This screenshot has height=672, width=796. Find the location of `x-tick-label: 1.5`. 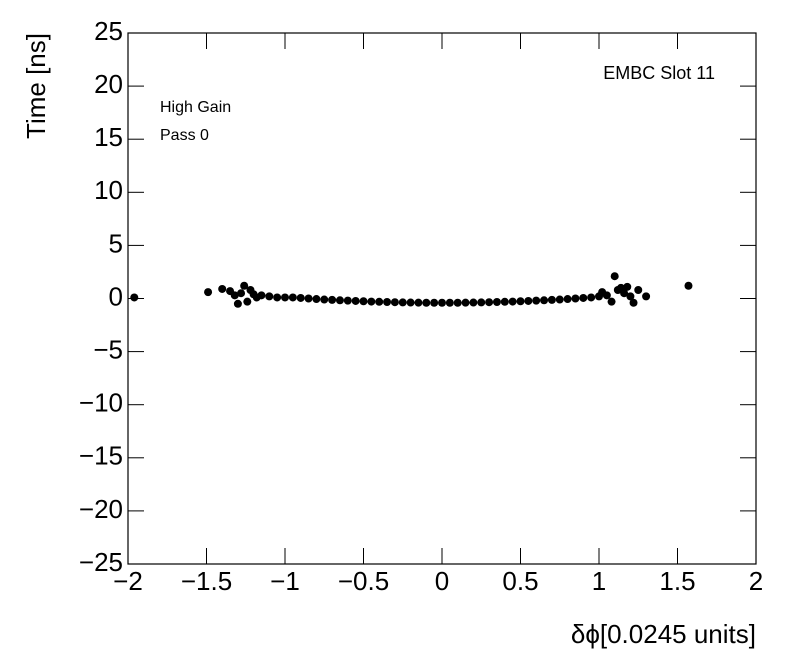

x-tick-label: 1.5 is located at coordinates (677, 581).